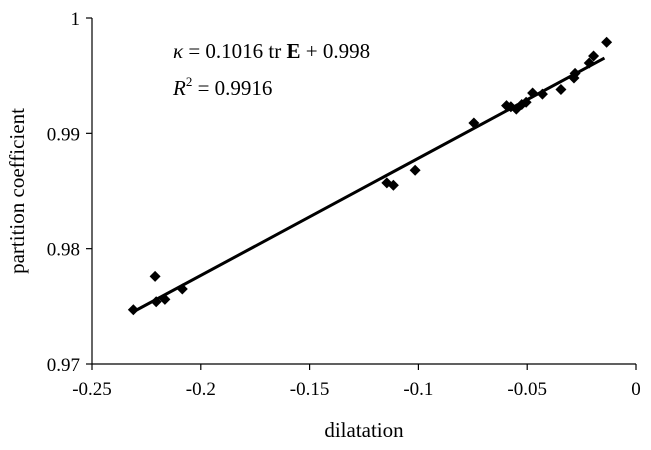 The width and height of the screenshot is (651, 450). What do you see at coordinates (17, 191) in the screenshot?
I see `y-axis-title: partition coefficient` at bounding box center [17, 191].